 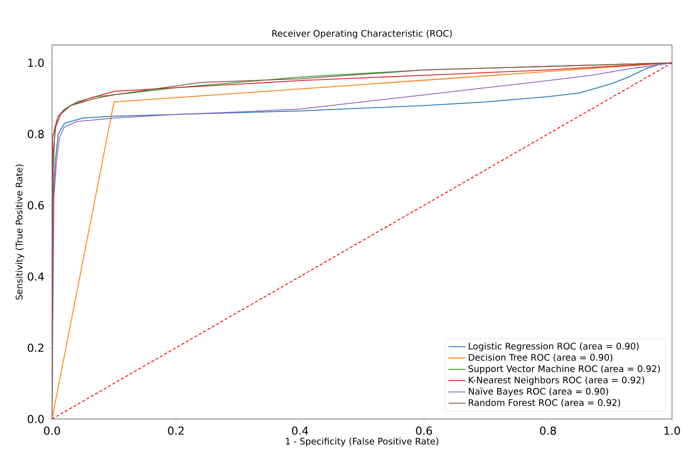 I want to click on y-tick-label: 0.4, so click(x=36, y=276).